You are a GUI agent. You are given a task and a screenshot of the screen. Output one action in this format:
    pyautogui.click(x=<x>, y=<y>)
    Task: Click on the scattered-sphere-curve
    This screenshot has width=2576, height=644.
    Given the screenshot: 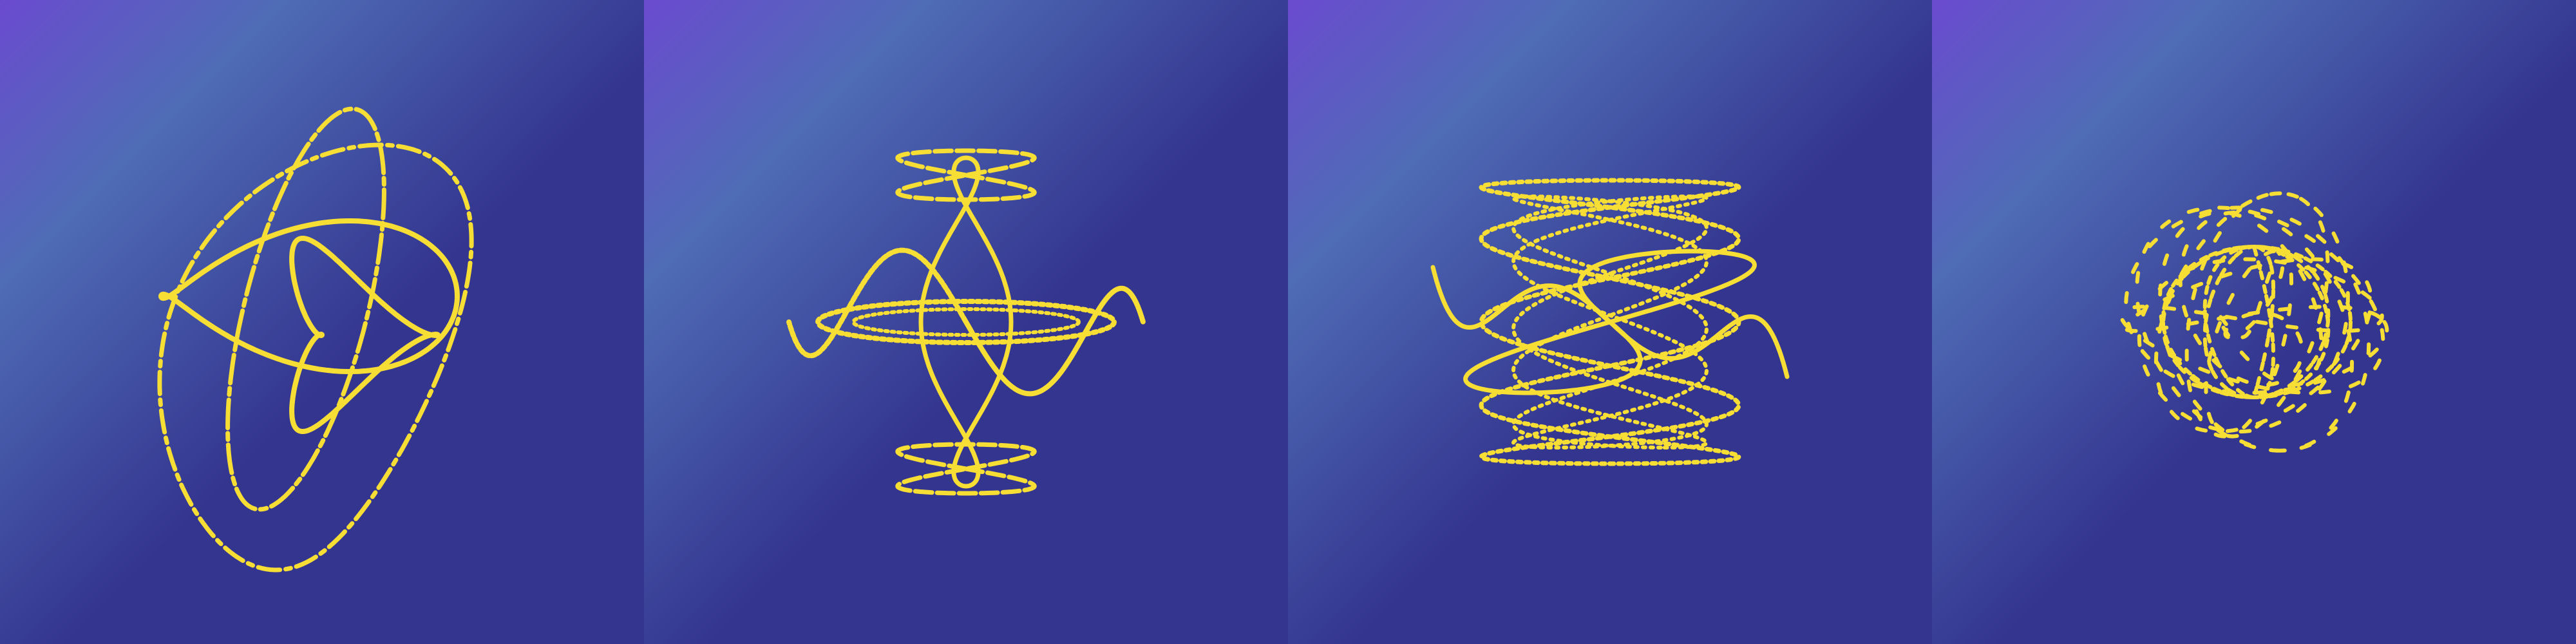 What is the action you would take?
    pyautogui.click(x=2254, y=322)
    